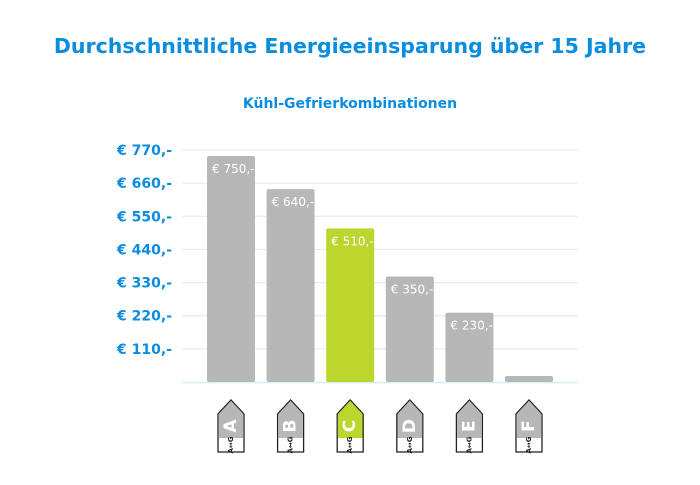  What do you see at coordinates (233, 169) in the screenshot?
I see `data-label: € 750,-` at bounding box center [233, 169].